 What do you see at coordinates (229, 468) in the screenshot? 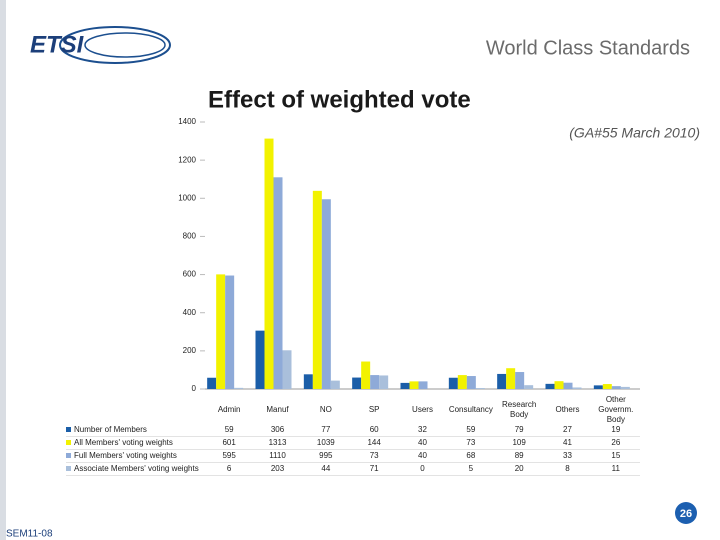
I see `table-cell: 6` at bounding box center [229, 468].